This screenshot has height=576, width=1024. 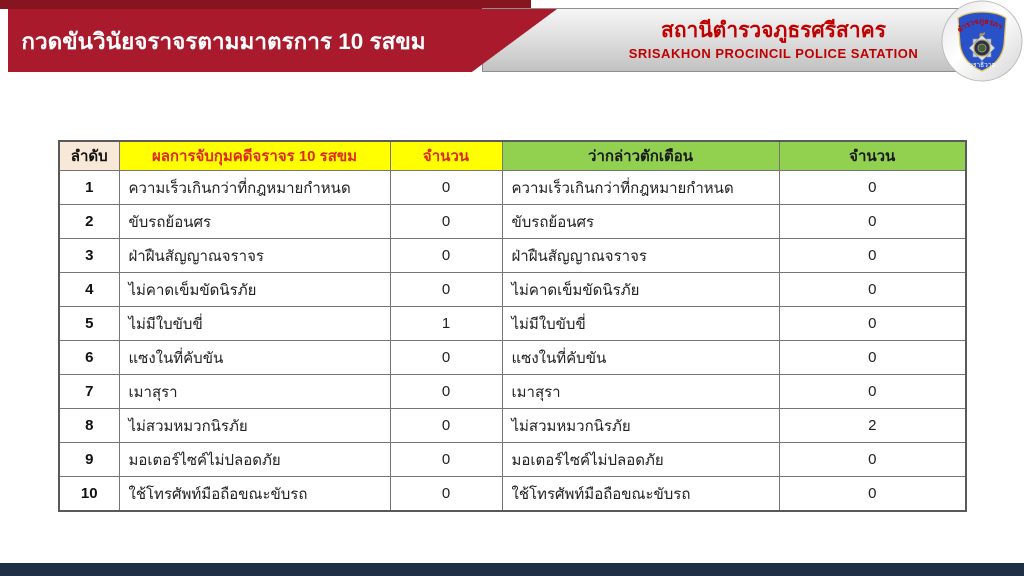 What do you see at coordinates (982, 34) in the screenshot?
I see `badge-region-number: ๙` at bounding box center [982, 34].